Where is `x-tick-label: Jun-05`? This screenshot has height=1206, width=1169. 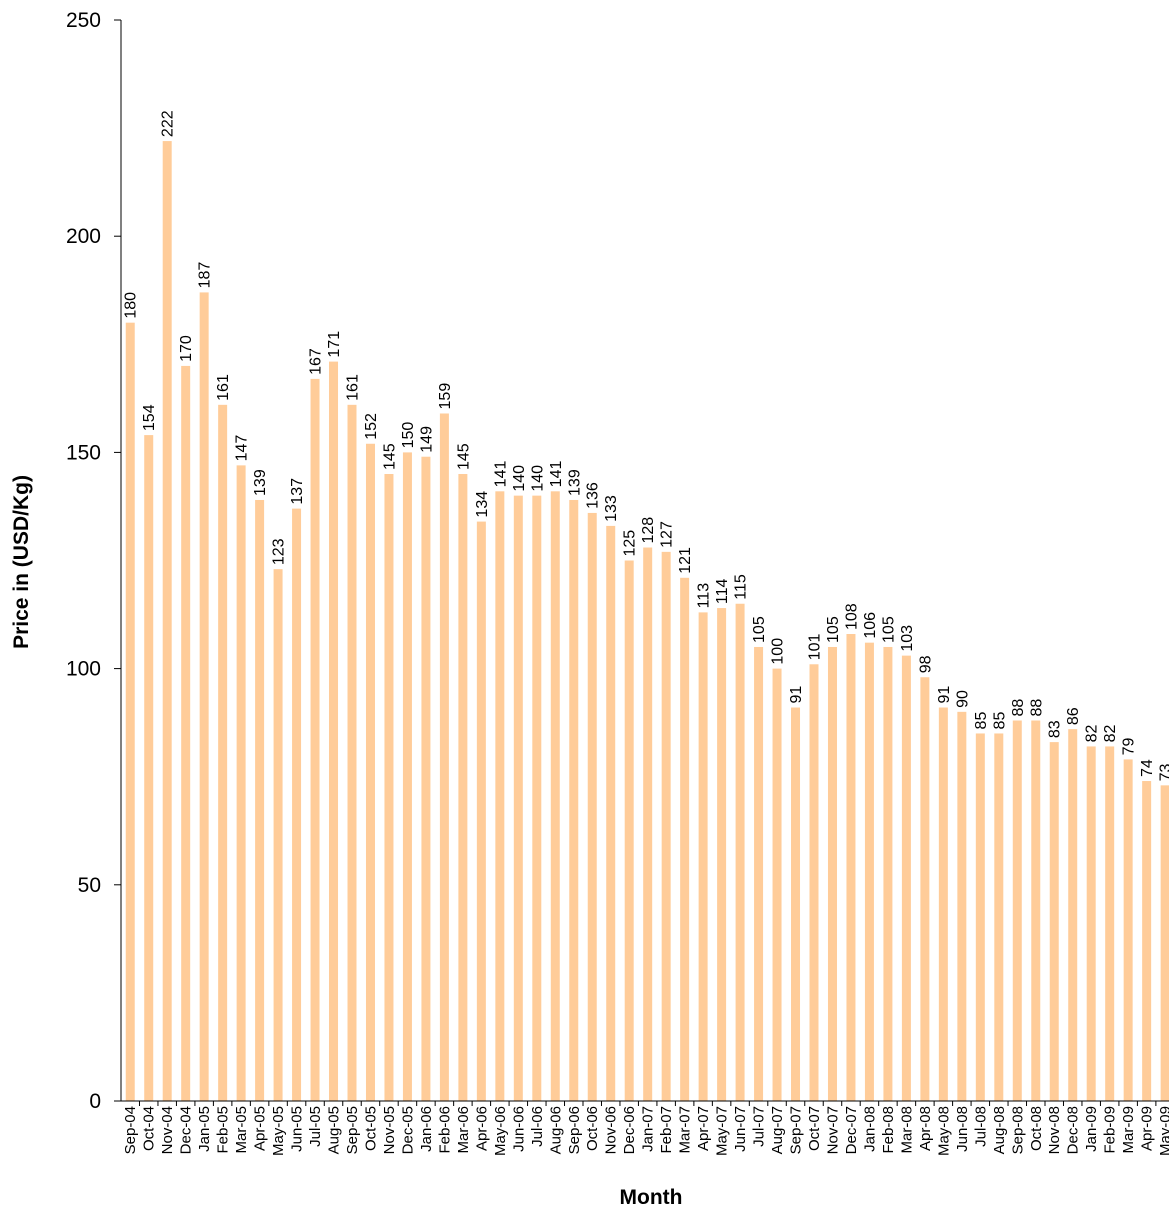
x-tick-label: Jun-05 is located at coordinates (297, 1129).